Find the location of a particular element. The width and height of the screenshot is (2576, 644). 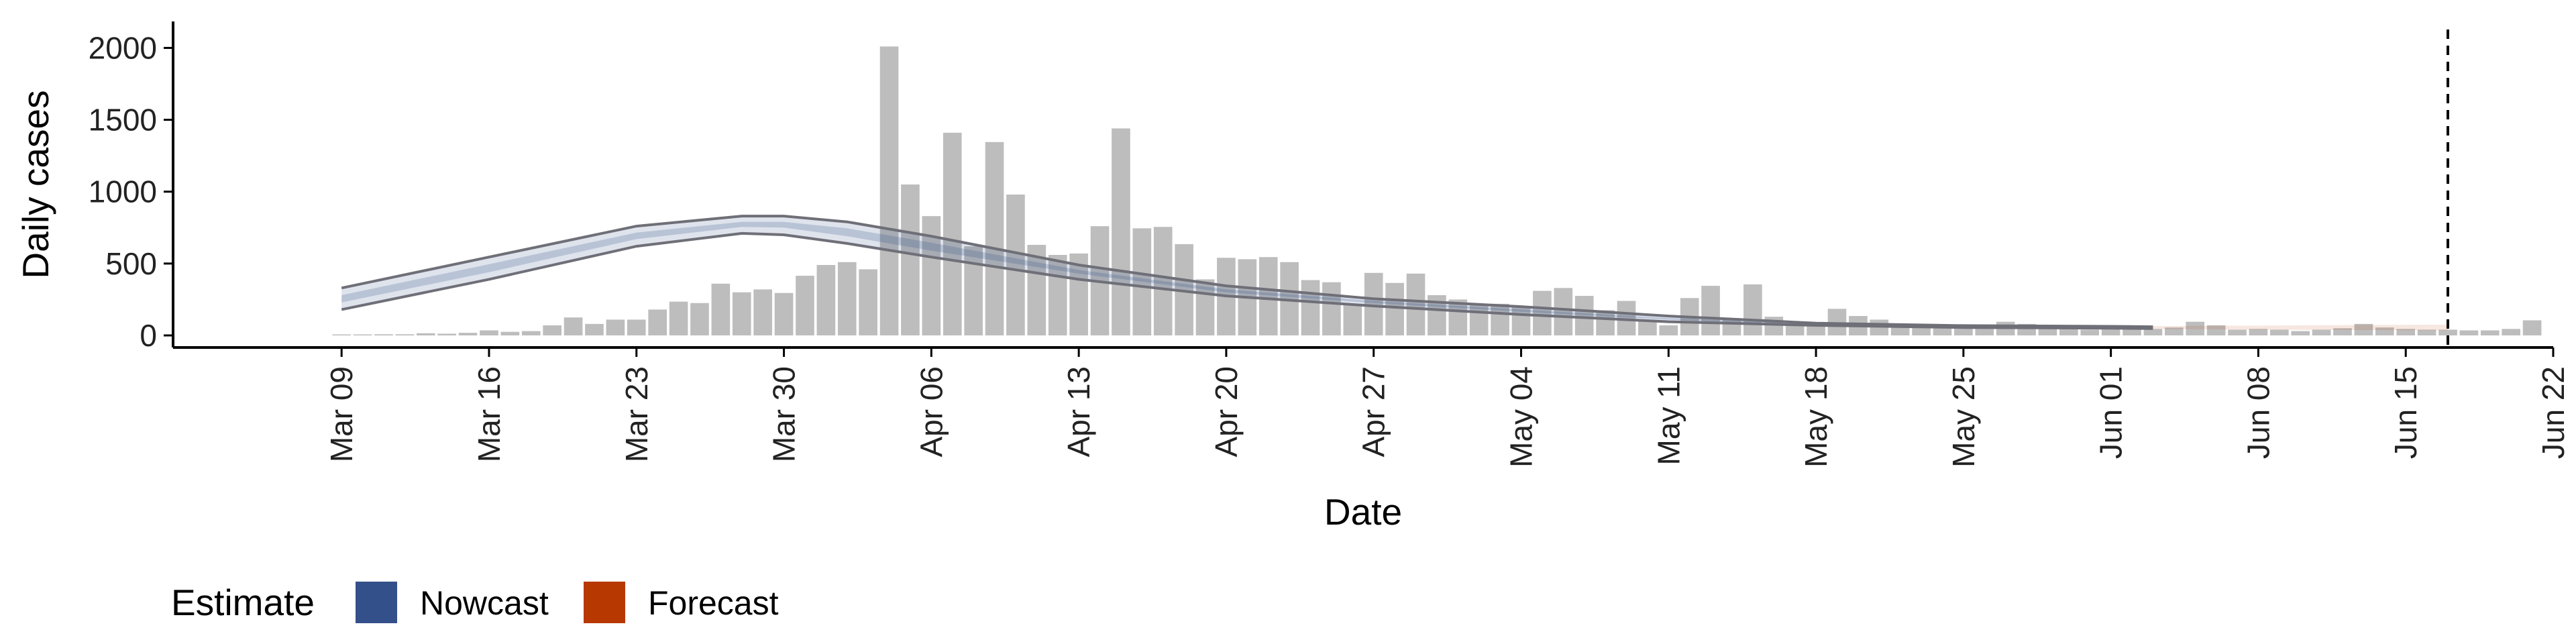

y-tick-label: 2000 is located at coordinates (123, 47).